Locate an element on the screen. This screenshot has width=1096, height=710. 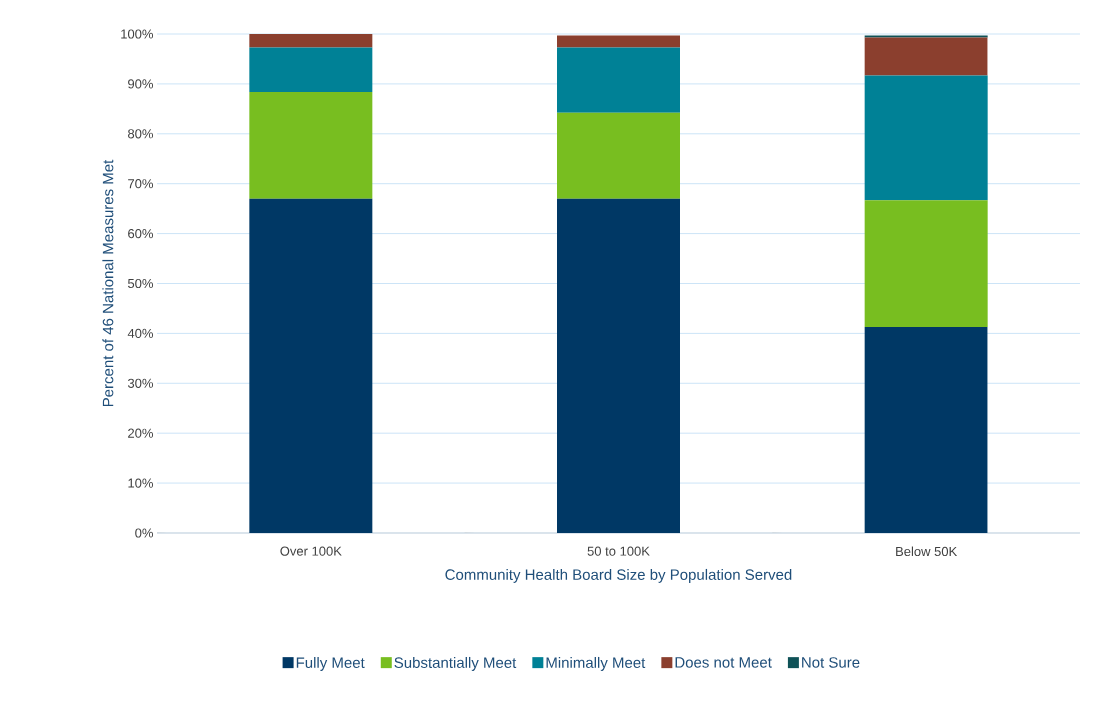
y-tick-label: 90% is located at coordinates (141, 84).